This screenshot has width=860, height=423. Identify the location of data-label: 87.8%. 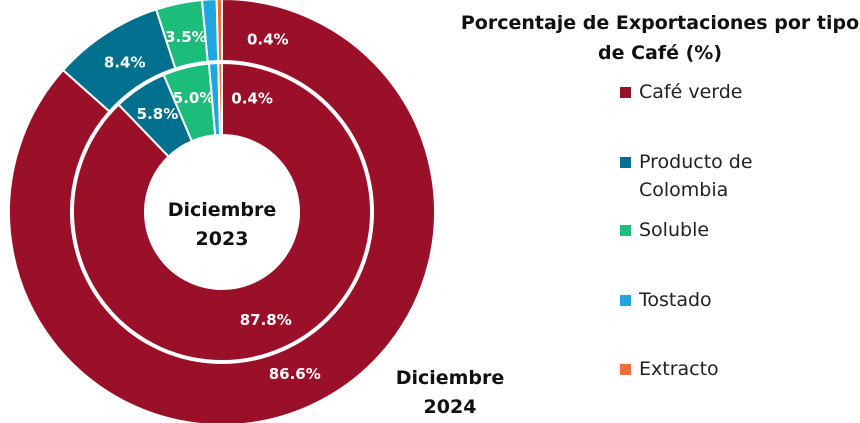
(266, 320).